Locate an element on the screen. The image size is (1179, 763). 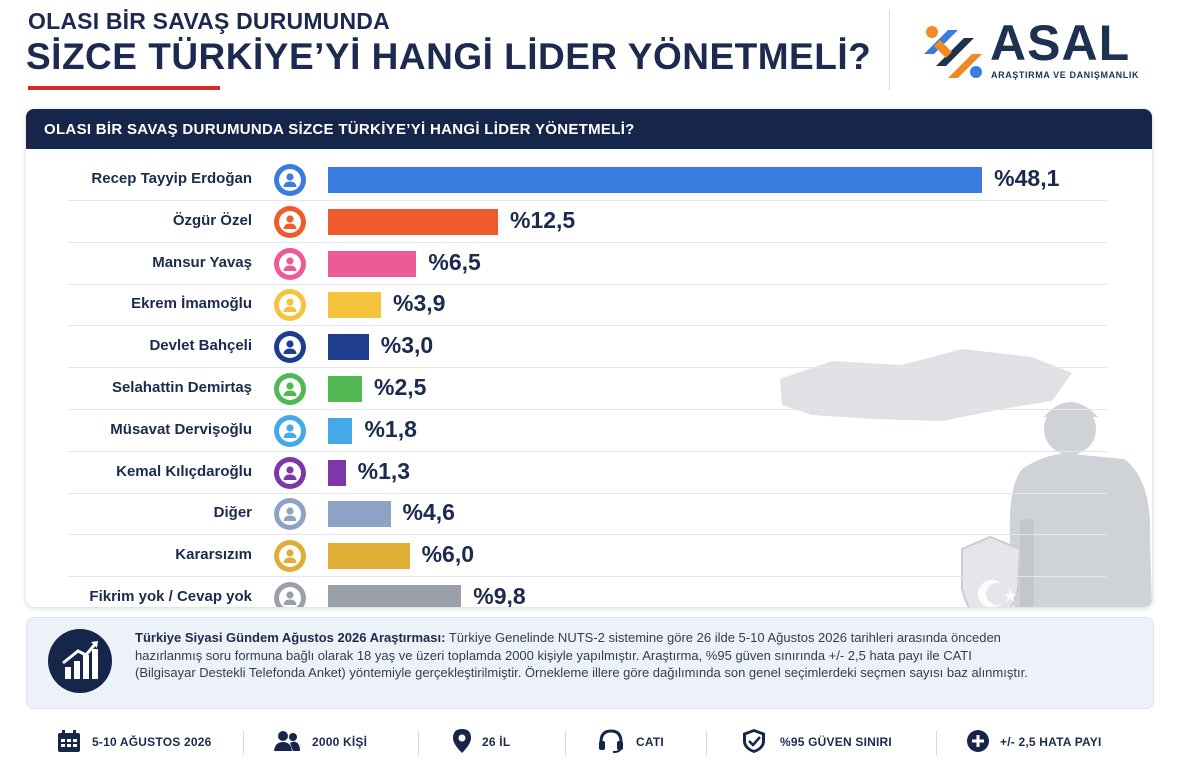
footer-provinces-label: 26 İL is located at coordinates (496, 742).